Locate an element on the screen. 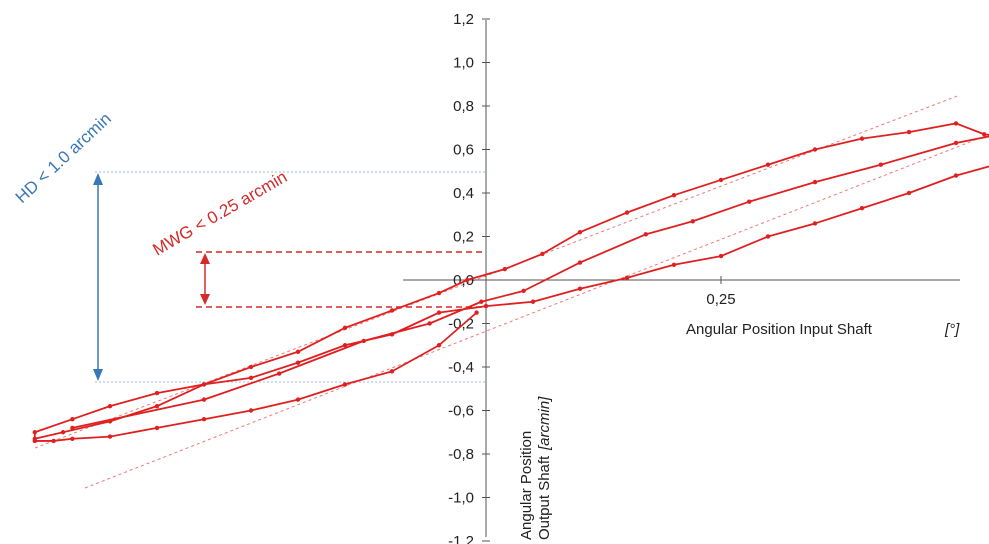  x-axis-label: Angular Position Input Shaft [°] is located at coordinates (823, 329).